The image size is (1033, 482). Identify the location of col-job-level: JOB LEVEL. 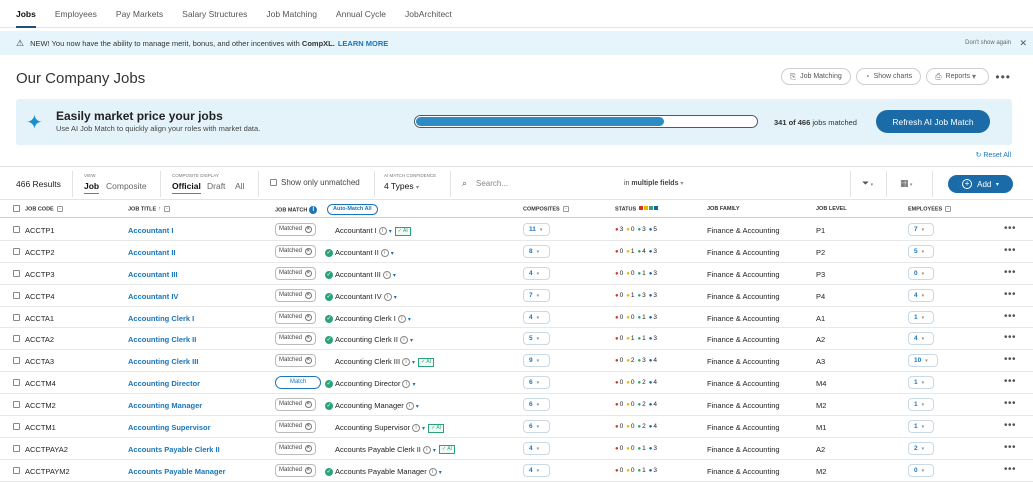
(831, 209).